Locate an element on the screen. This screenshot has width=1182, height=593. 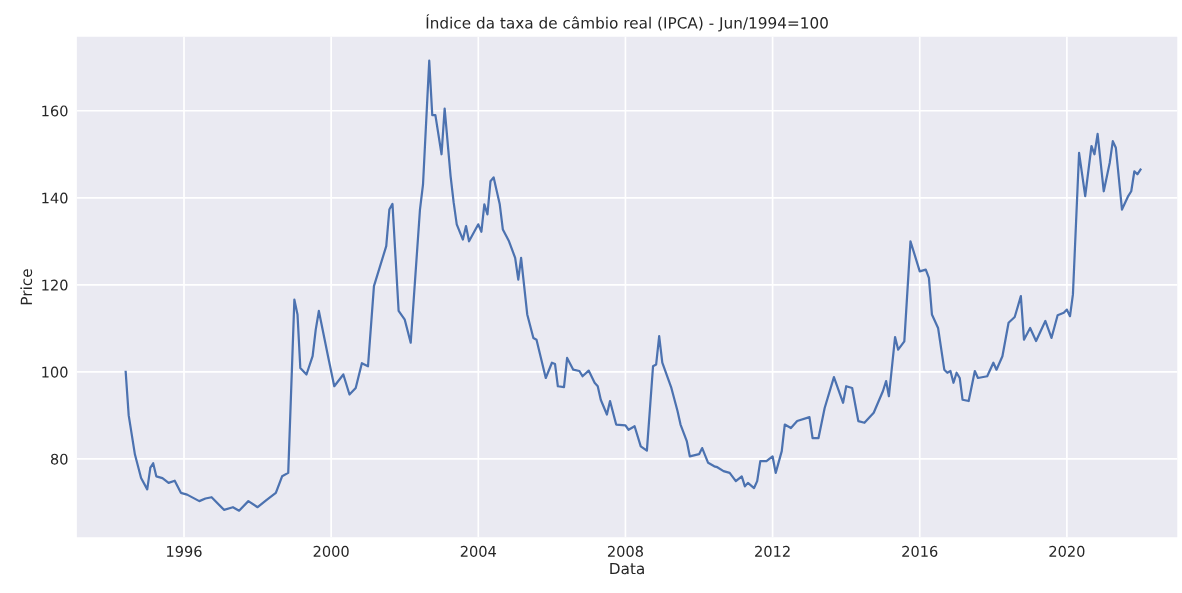
y-tick-label: 140 is located at coordinates (55, 198).